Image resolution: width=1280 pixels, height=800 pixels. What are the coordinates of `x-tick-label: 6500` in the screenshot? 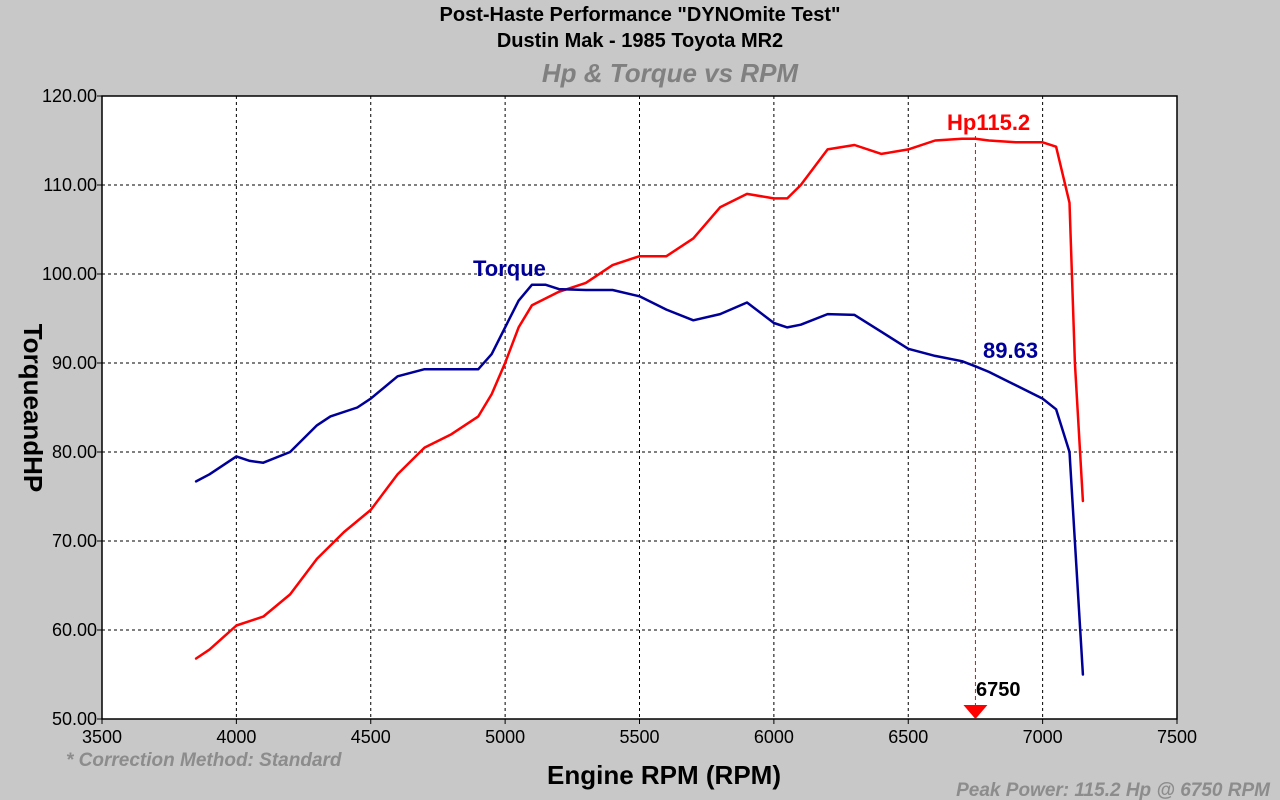 It's located at (908, 737).